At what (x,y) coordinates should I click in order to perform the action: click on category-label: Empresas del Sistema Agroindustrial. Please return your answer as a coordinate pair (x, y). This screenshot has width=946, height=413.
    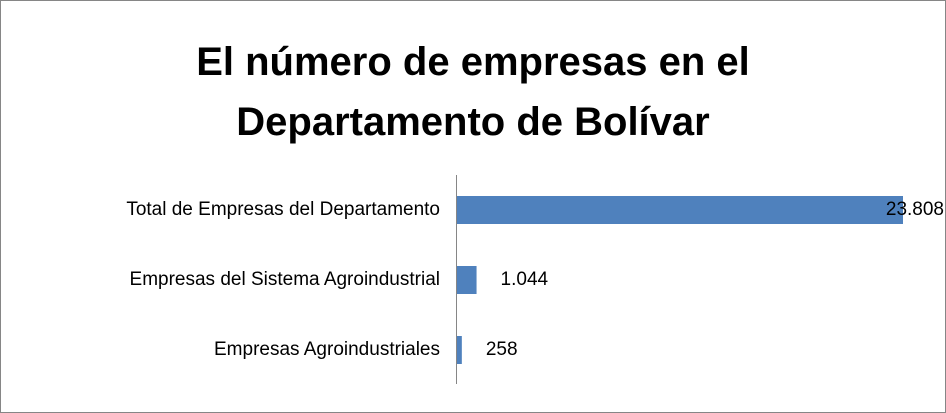
    Looking at the image, I should click on (285, 279).